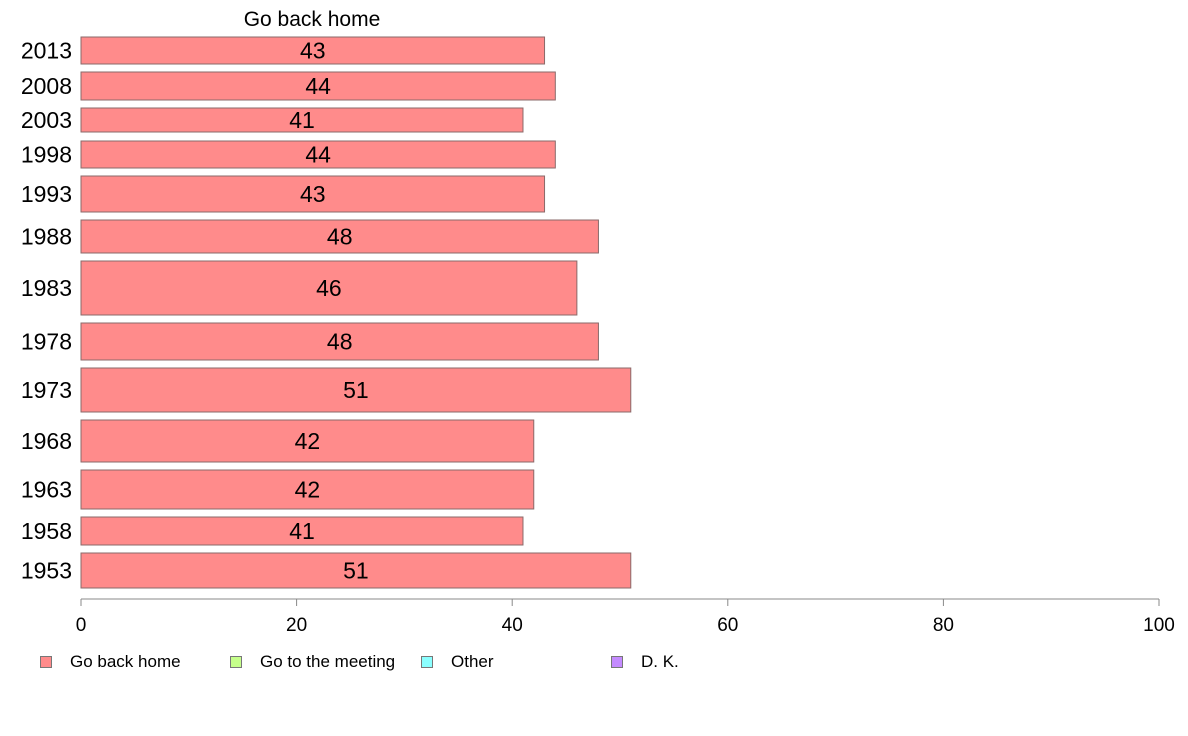 Image resolution: width=1188 pixels, height=736 pixels. I want to click on y-tick-label: 1993, so click(46, 194).